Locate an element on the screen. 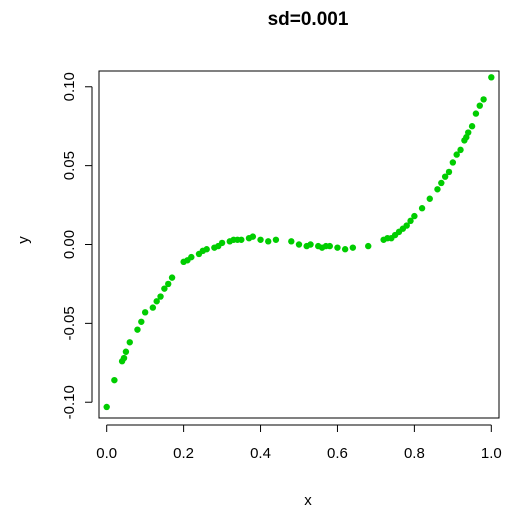 Image resolution: width=513 pixels, height=512 pixels. x-tick-label: 0.8 is located at coordinates (414, 453).